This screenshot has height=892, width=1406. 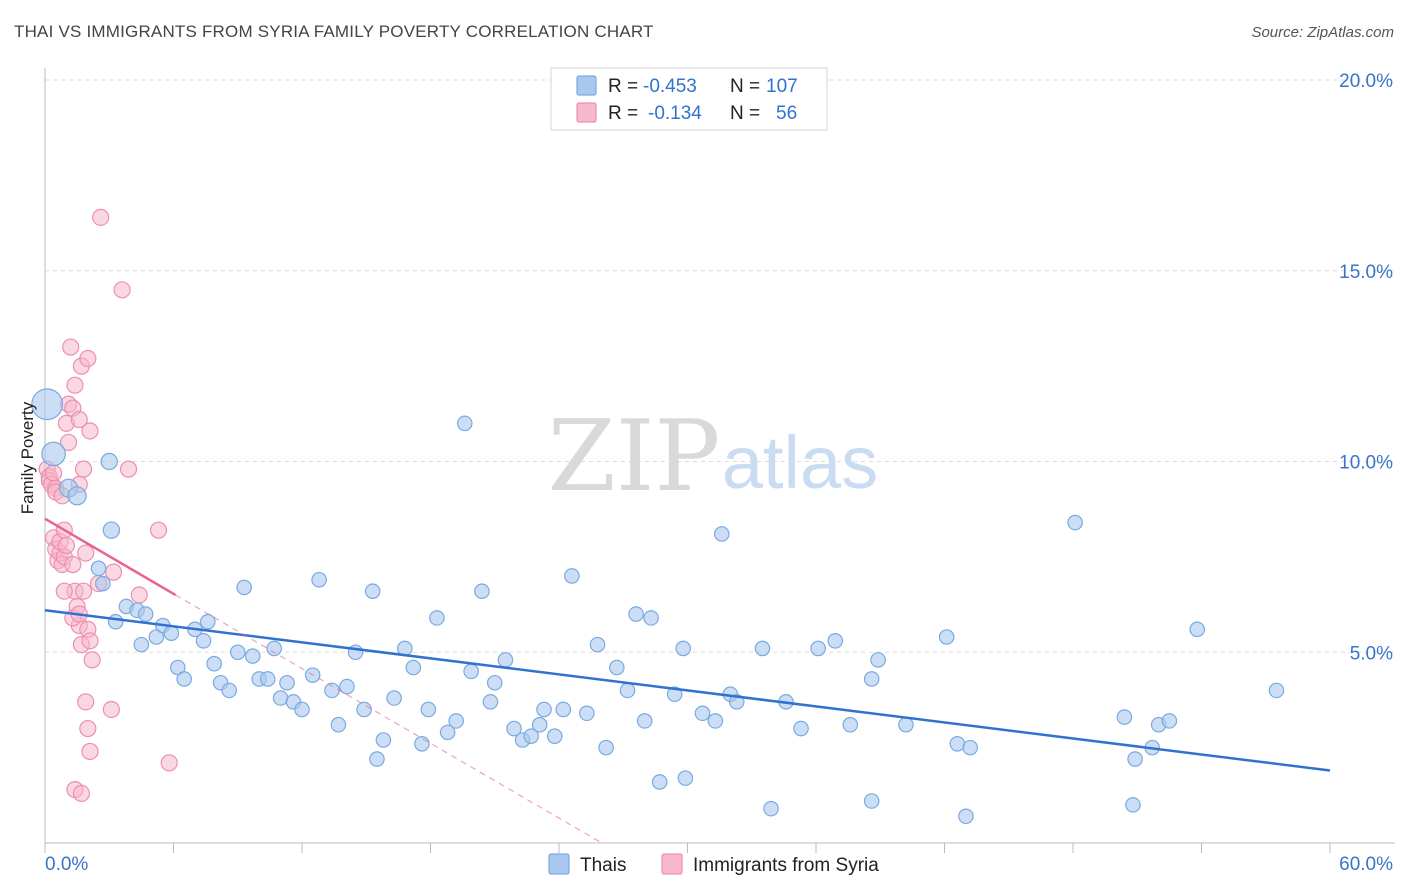 I want to click on legend-box: R = -0.453 N = 107 R = -0.134 N = 56, so click(x=689, y=99).